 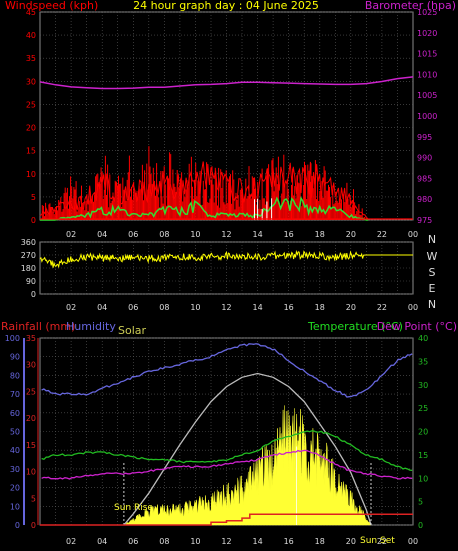 I want to click on temperature-tick-label: 35, so click(x=423, y=361).